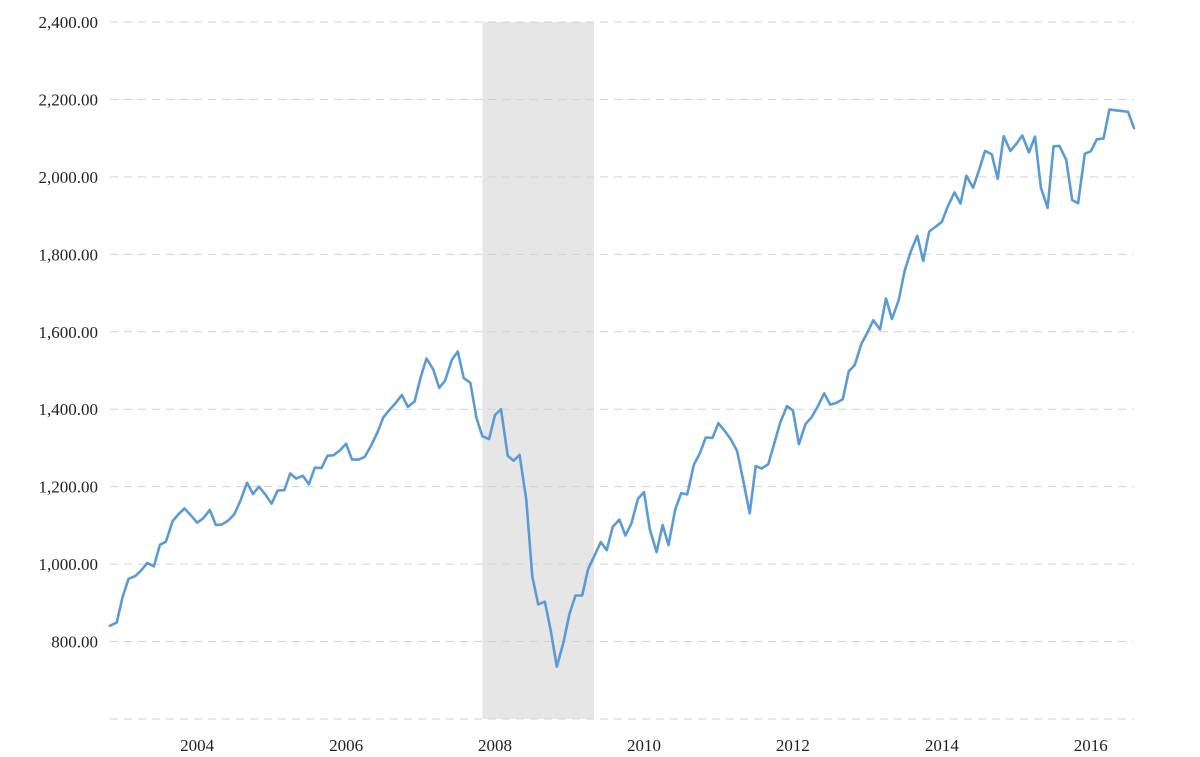 The height and width of the screenshot is (757, 1200). I want to click on x-tick-label: 2014, so click(942, 745).